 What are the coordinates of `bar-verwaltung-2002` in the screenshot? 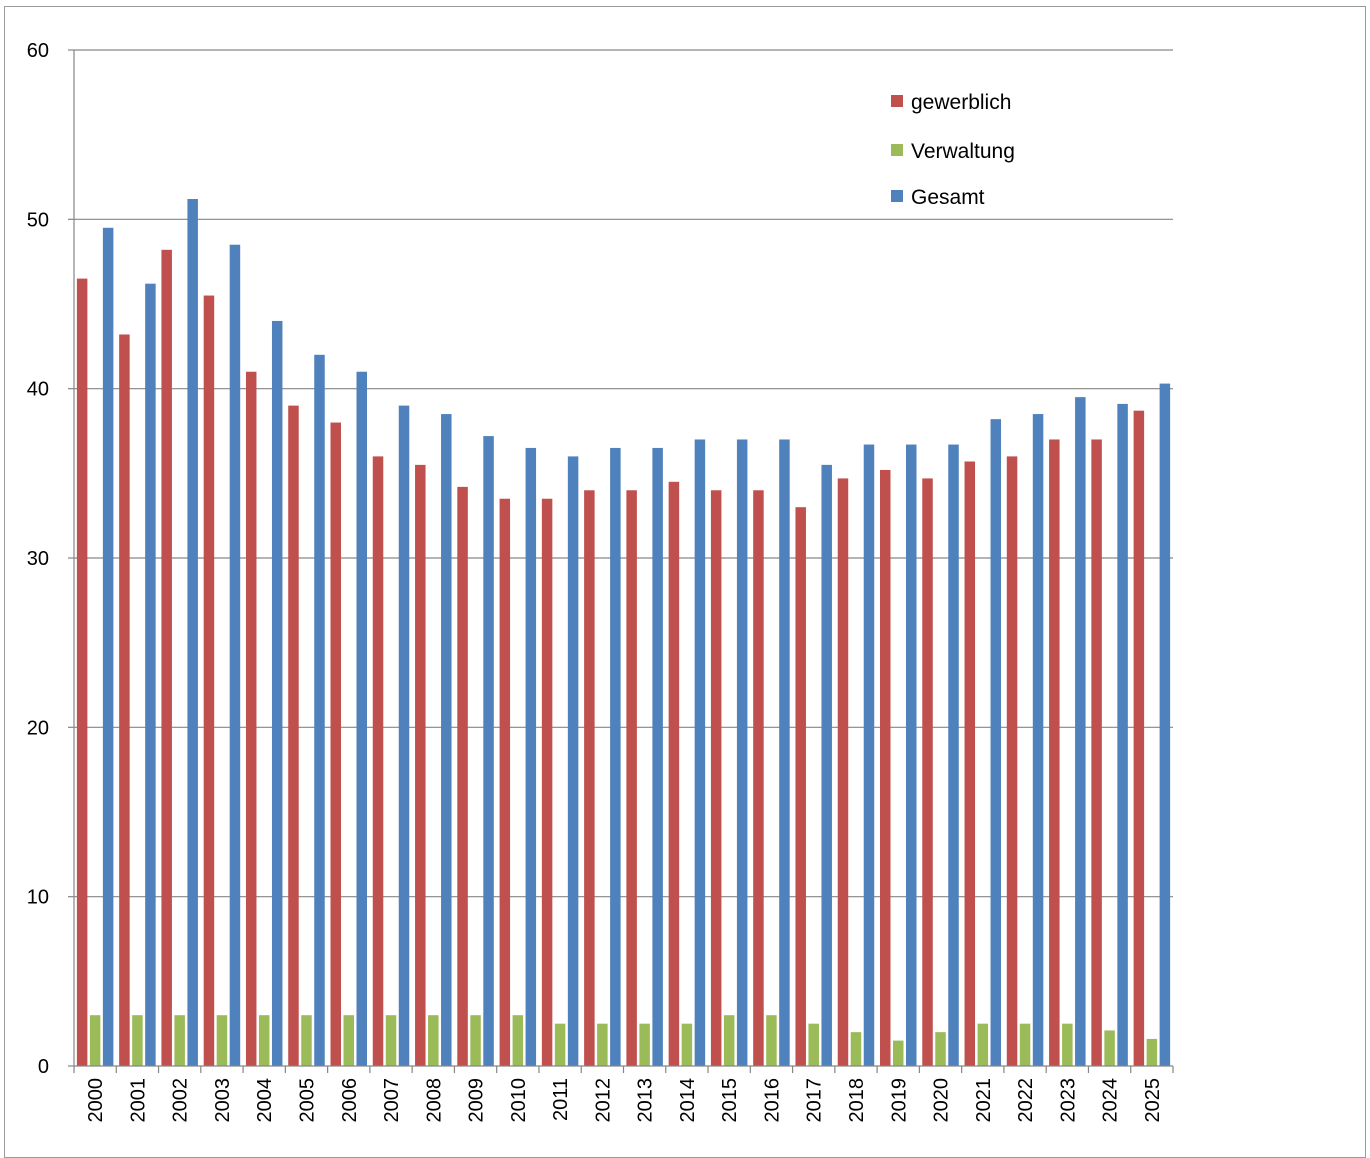 It's located at (179, 1040).